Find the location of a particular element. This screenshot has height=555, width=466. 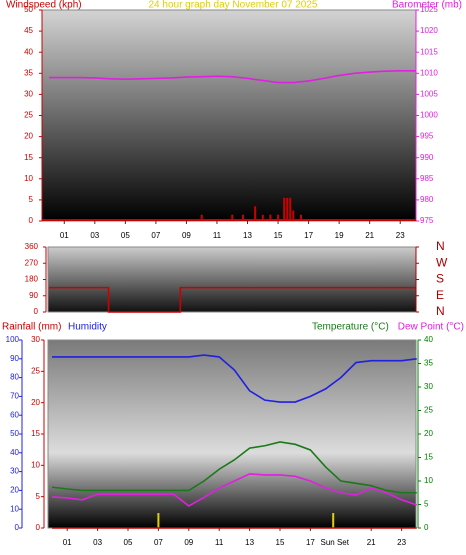

y-tick-label: 1010 is located at coordinates (429, 72).